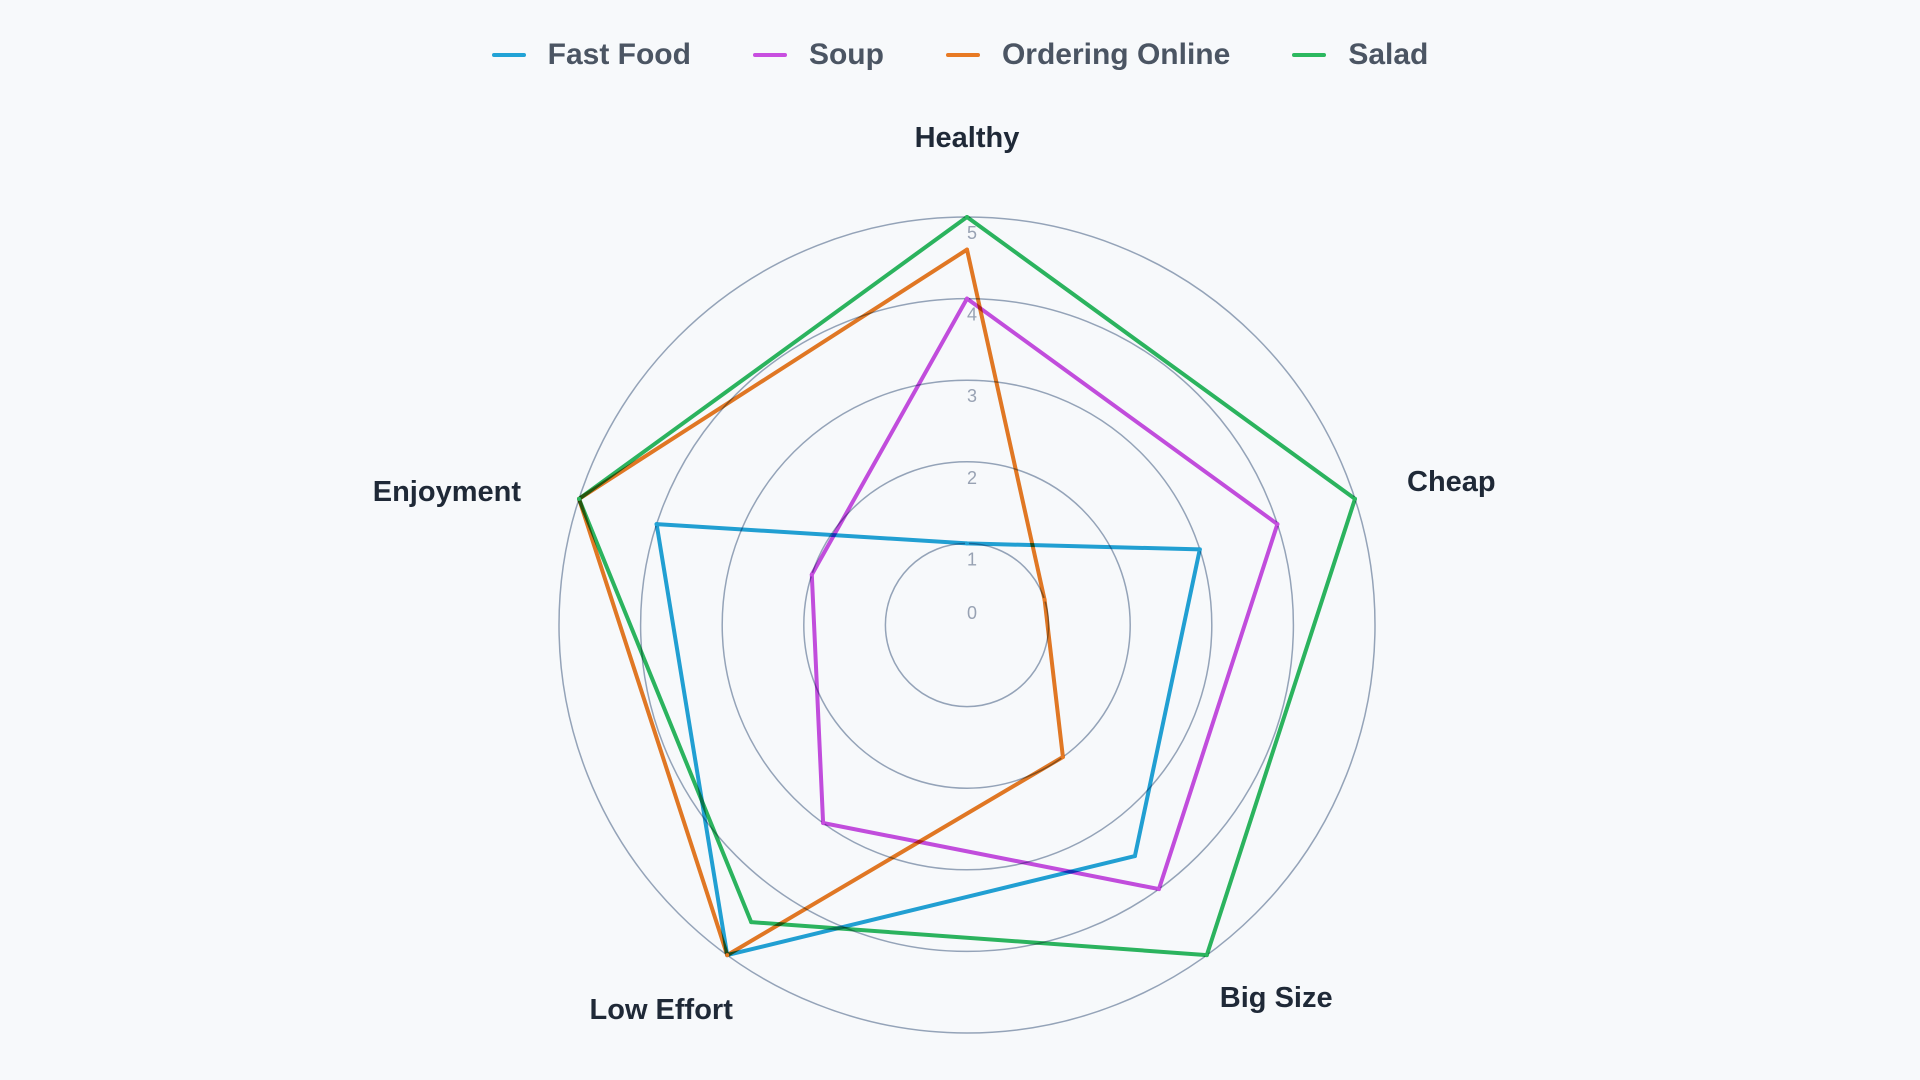  Describe the element at coordinates (967, 298) in the screenshot. I see `data-point-soup-healthy` at that location.